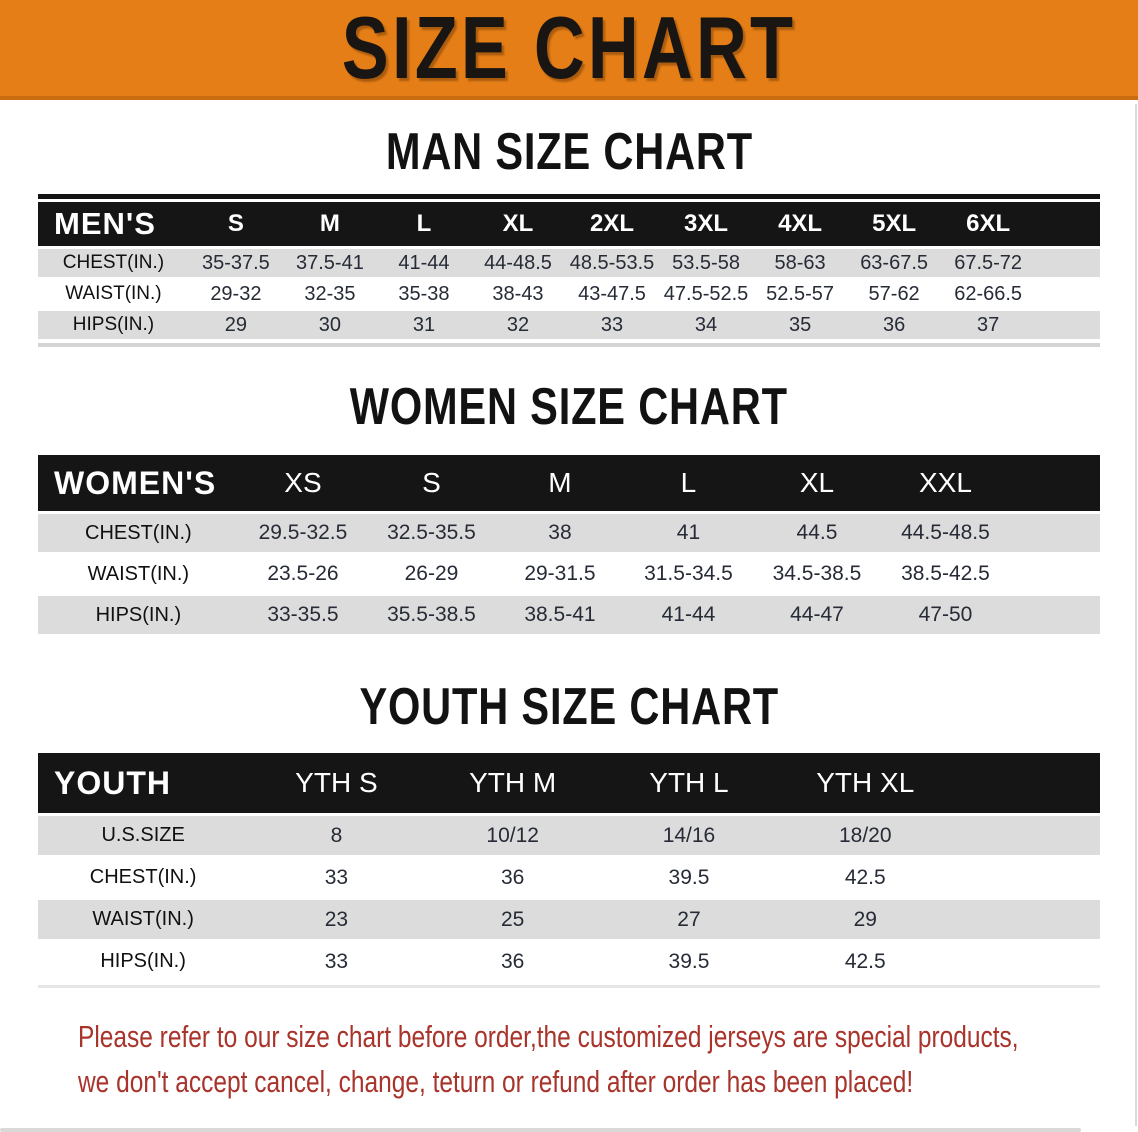  What do you see at coordinates (517, 295) in the screenshot?
I see `size-value-cell: 38-43` at bounding box center [517, 295].